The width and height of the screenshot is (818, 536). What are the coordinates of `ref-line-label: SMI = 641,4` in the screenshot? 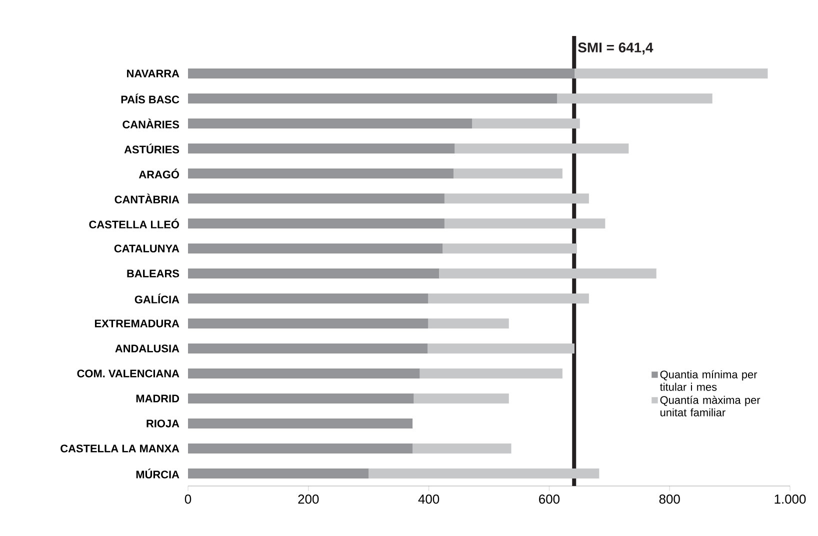 It's located at (616, 48).